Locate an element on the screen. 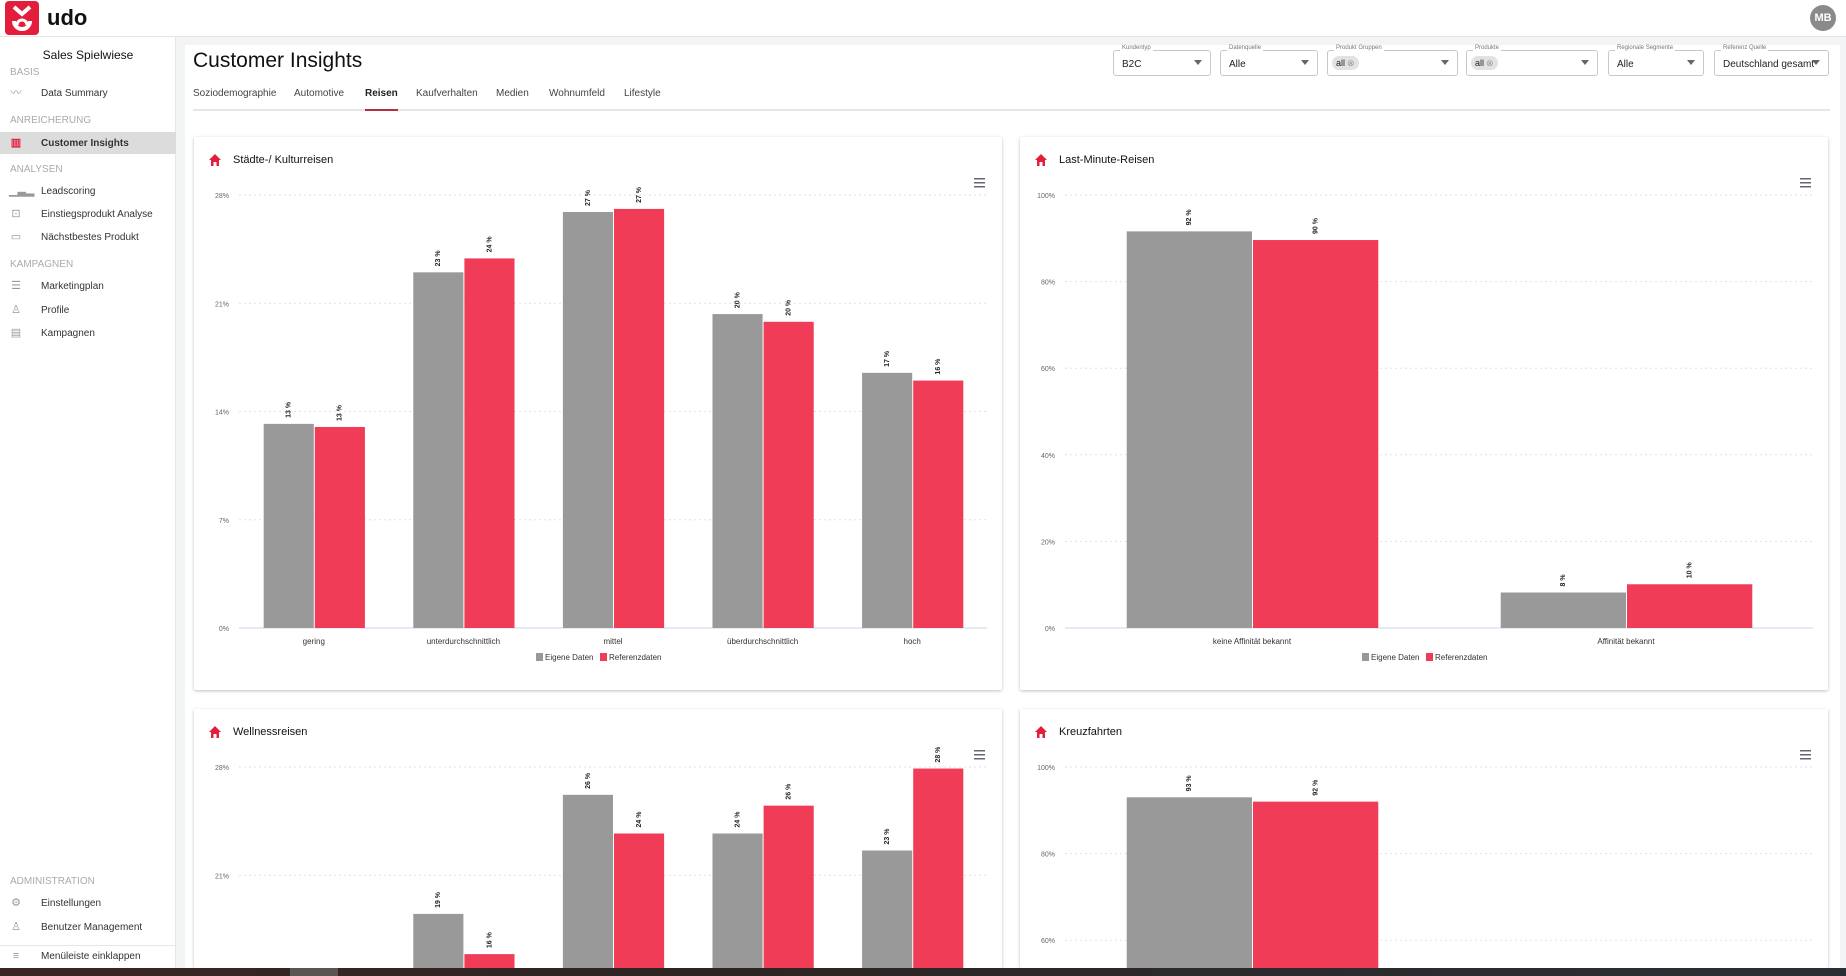 This screenshot has height=976, width=1846. top-header: udo MB is located at coordinates (923, 18).